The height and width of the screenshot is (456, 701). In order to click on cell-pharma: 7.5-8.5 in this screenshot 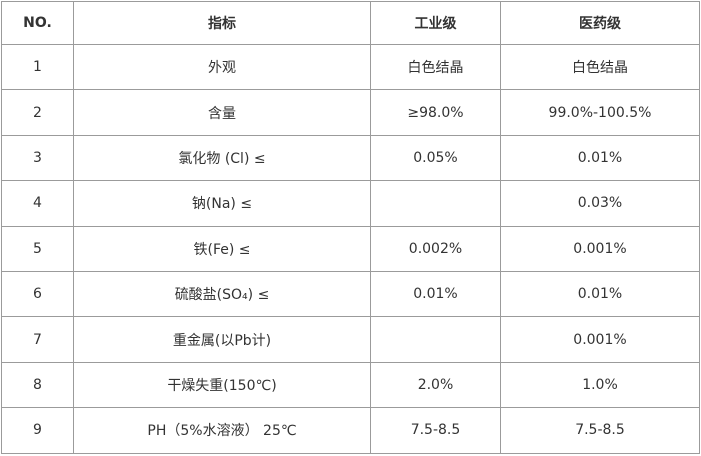, I will do `click(600, 430)`.